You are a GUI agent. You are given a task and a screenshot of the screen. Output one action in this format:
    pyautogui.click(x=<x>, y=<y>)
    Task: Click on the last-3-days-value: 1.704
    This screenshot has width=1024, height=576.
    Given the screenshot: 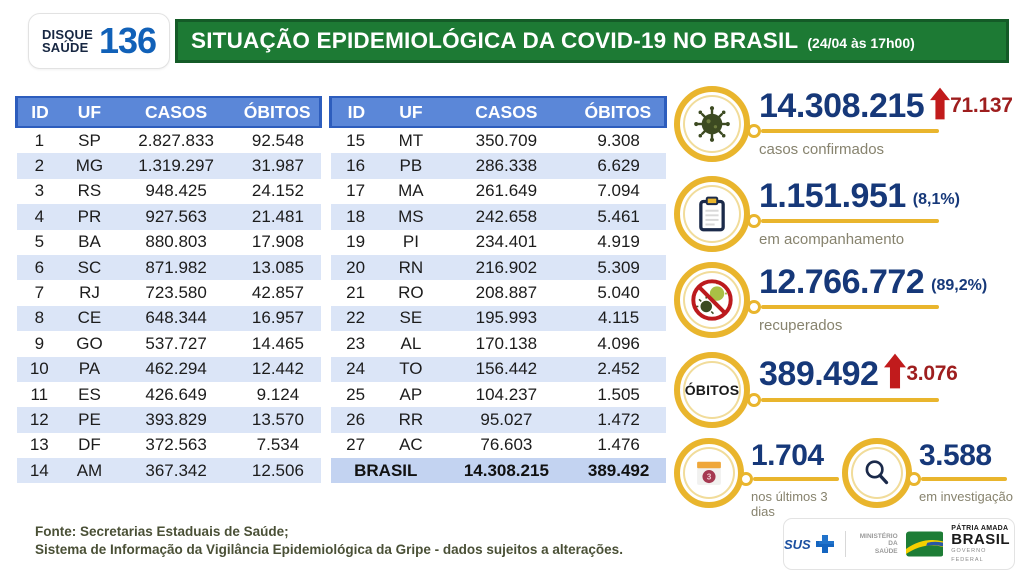 What is the action you would take?
    pyautogui.click(x=787, y=455)
    